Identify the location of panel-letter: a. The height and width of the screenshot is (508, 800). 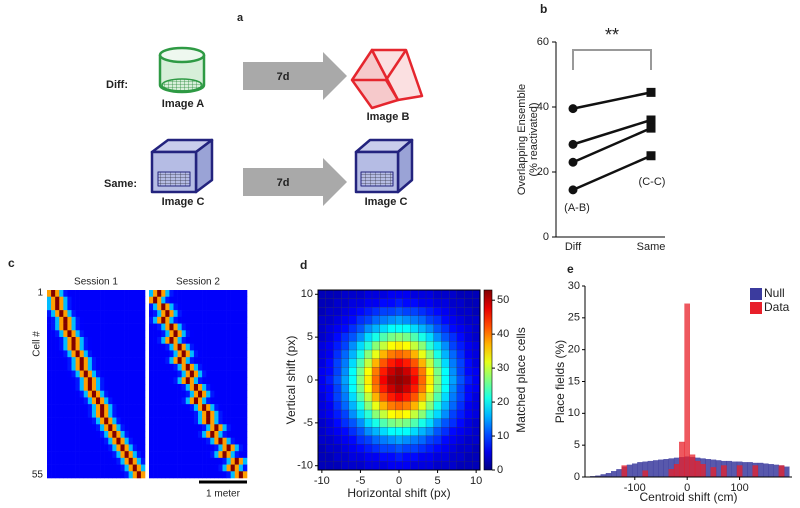
(240, 18).